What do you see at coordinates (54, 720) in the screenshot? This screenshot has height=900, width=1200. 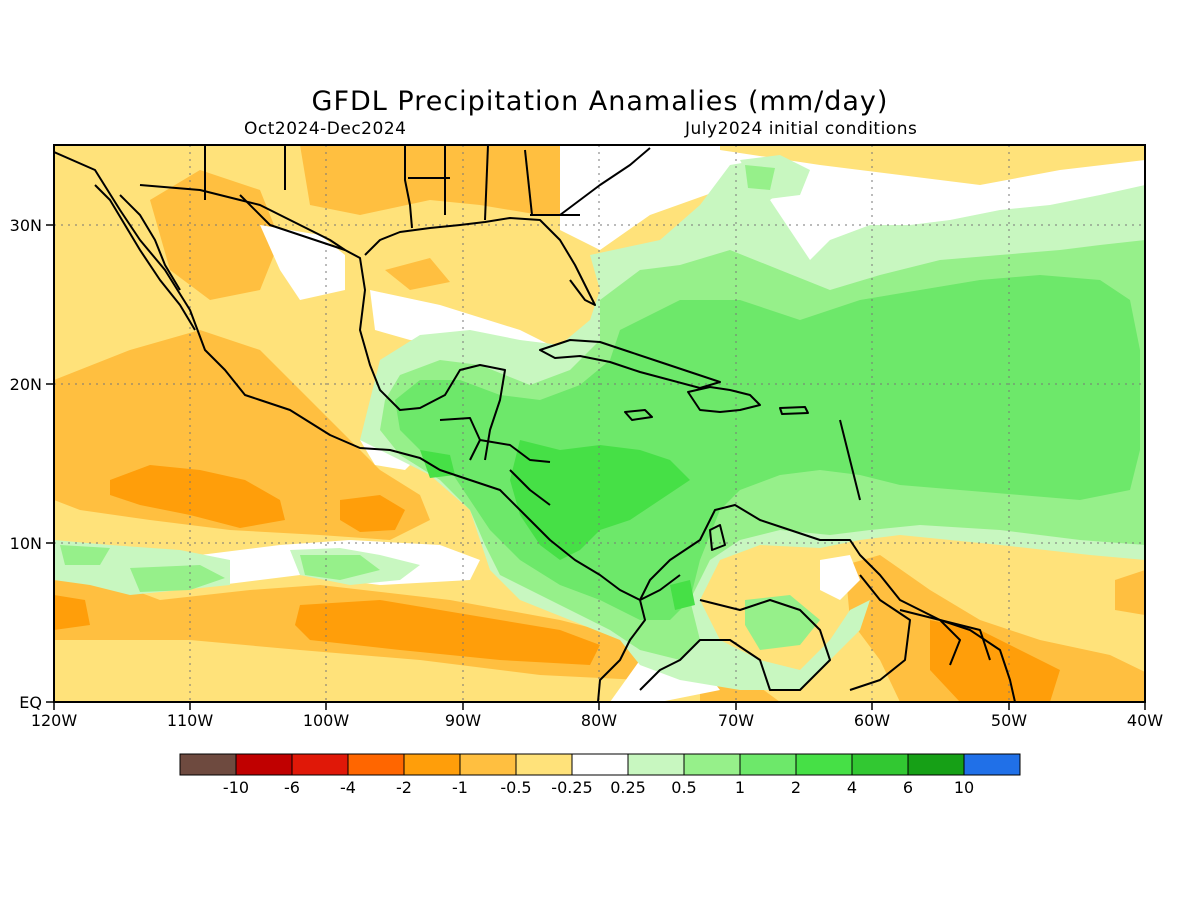 I see `x-tick-label: 120W` at bounding box center [54, 720].